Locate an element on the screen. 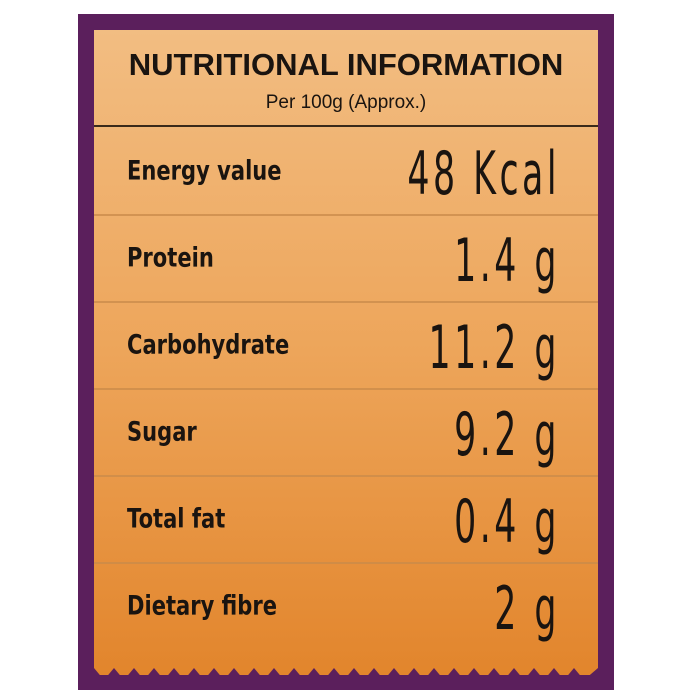 The width and height of the screenshot is (690, 700). title: NUTRITIONAL INFORMATION is located at coordinates (346, 64).